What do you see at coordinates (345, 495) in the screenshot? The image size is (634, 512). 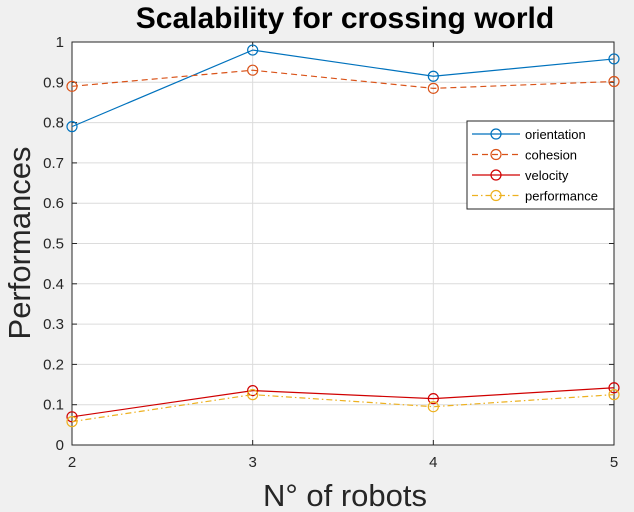 I see `x-axis-label: N° of robots` at bounding box center [345, 495].